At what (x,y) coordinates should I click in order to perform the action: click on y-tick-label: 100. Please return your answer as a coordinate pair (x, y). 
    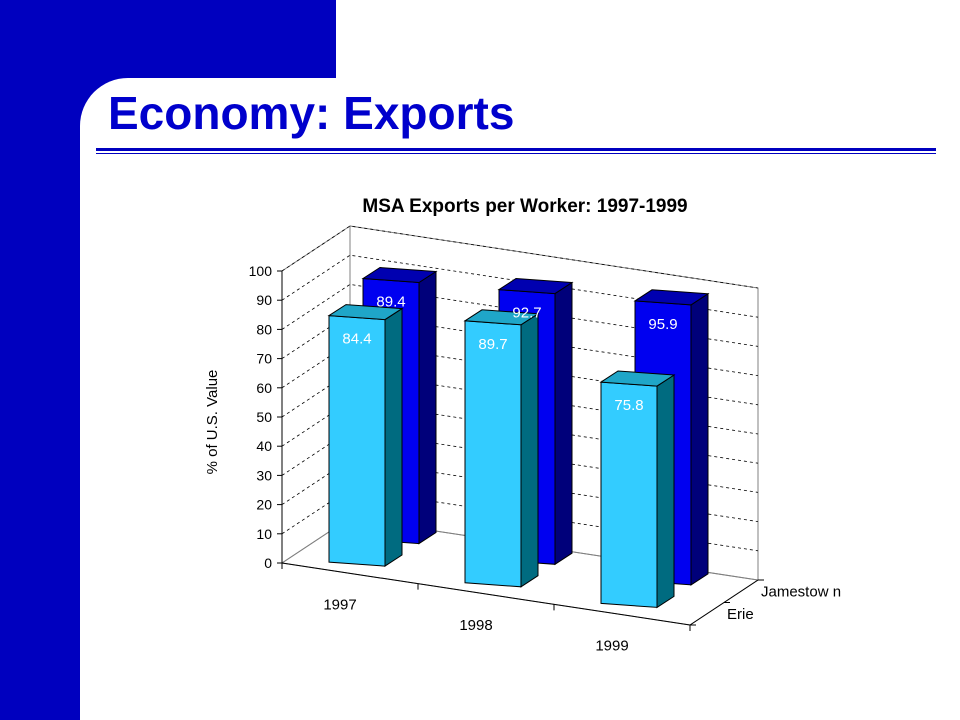
    Looking at the image, I should click on (261, 271).